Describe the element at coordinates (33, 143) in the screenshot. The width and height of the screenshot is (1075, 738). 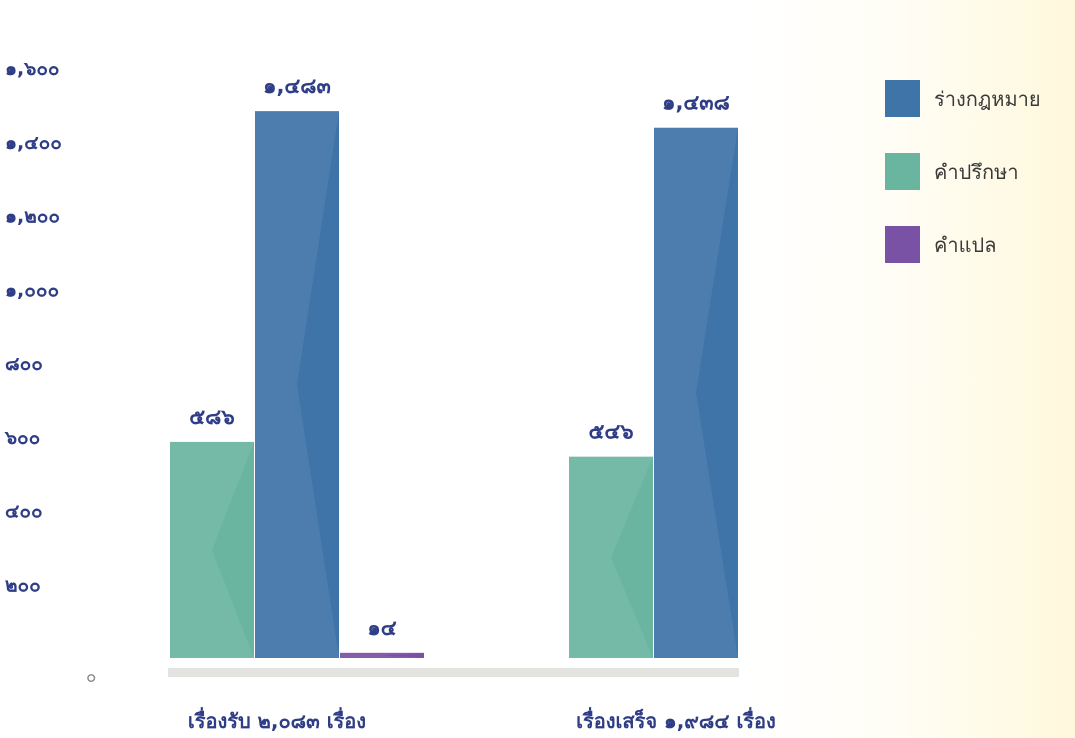
I see `y-tick-label: ๑,๔๐๐` at that location.